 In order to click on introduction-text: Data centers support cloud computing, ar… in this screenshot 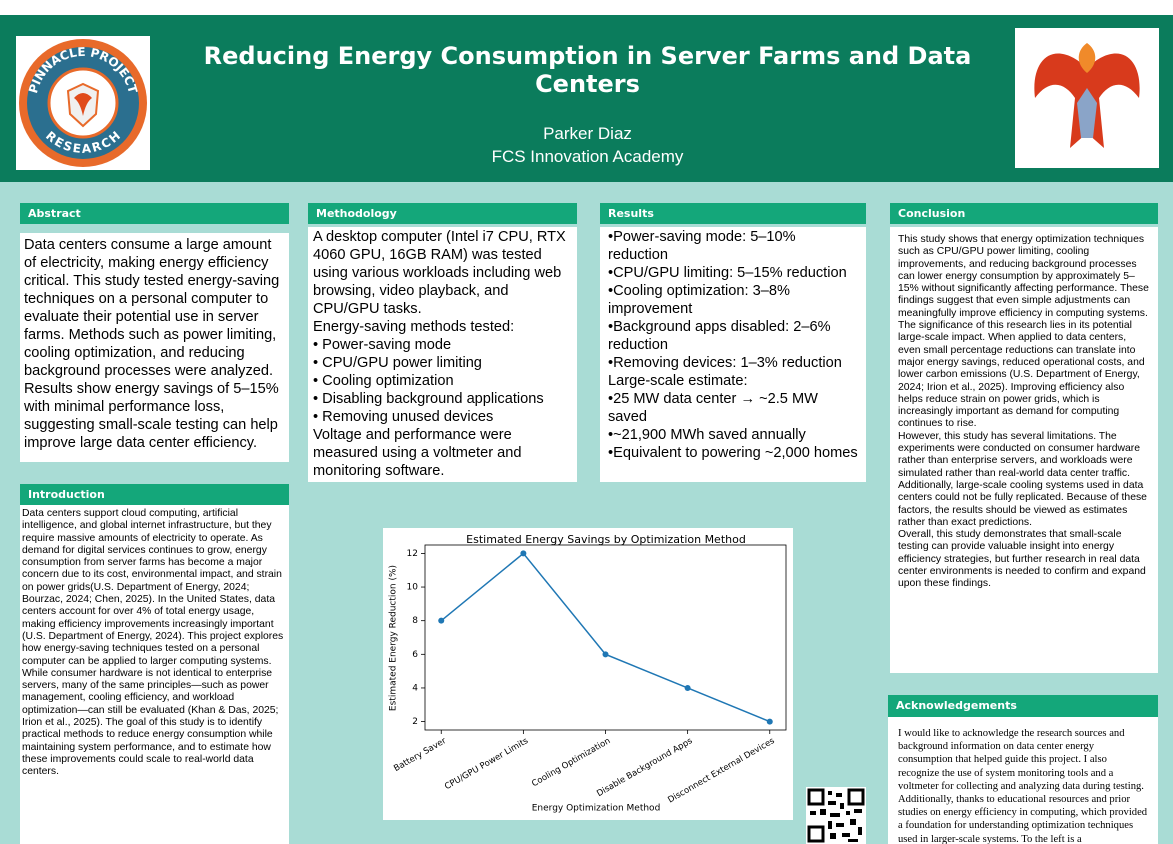, I will do `click(153, 643)`.